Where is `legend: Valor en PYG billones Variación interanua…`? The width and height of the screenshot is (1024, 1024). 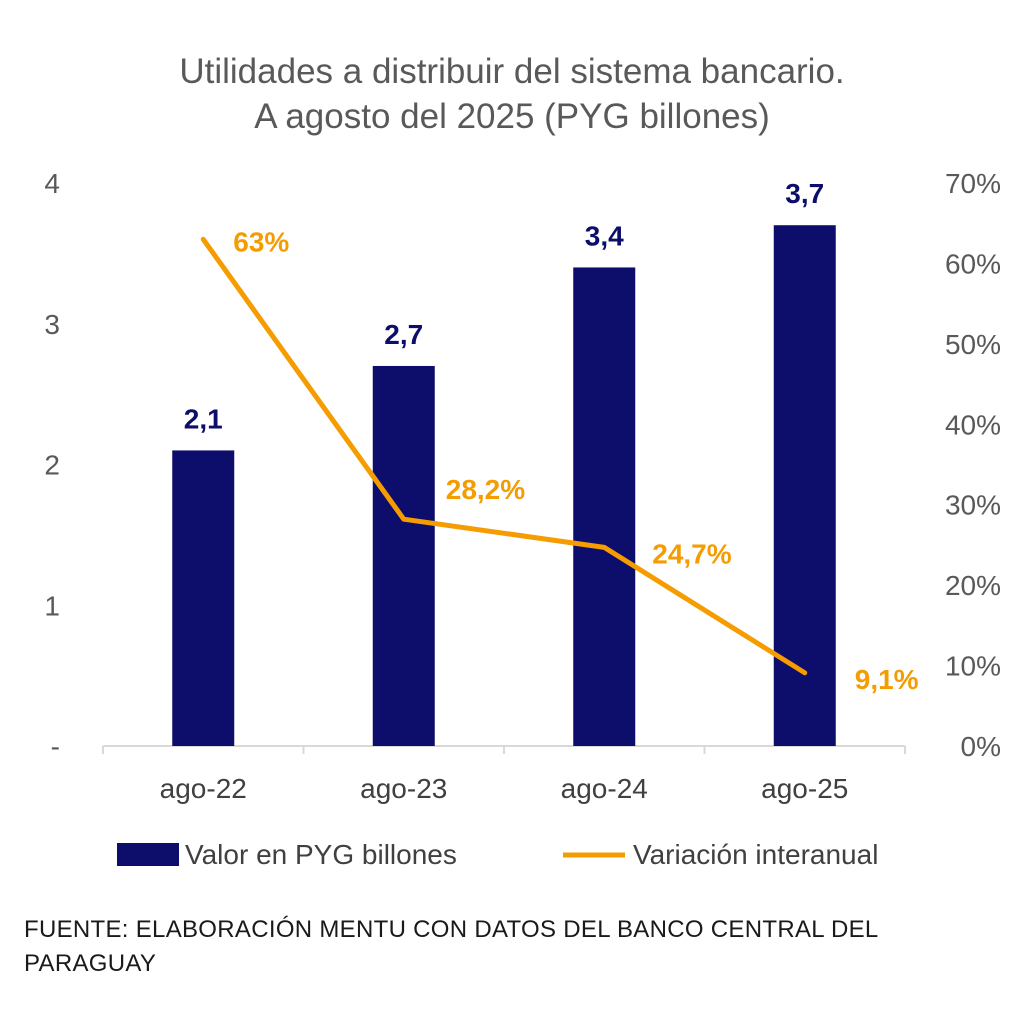
legend: Valor en PYG billones Variación interanua… is located at coordinates (497, 854).